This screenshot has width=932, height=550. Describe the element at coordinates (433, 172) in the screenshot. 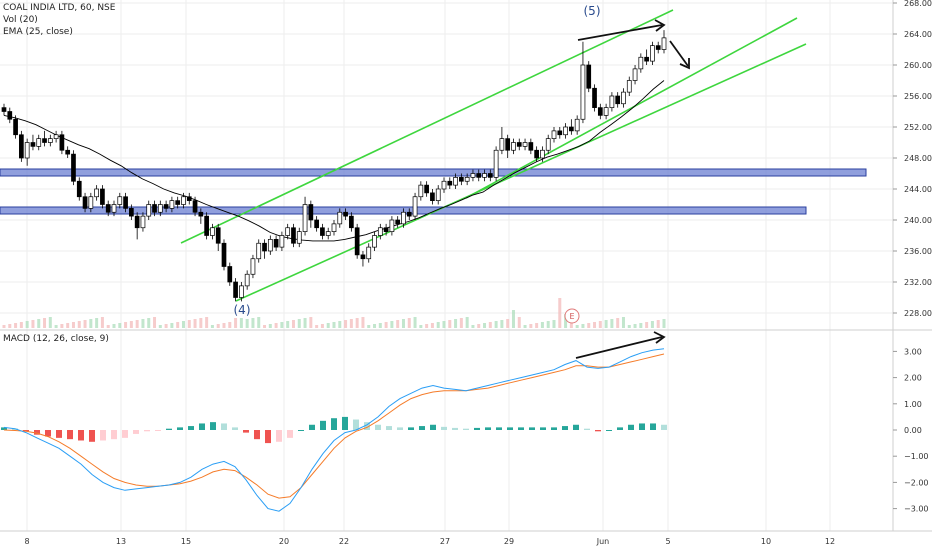

I see `resistance-zone` at that location.